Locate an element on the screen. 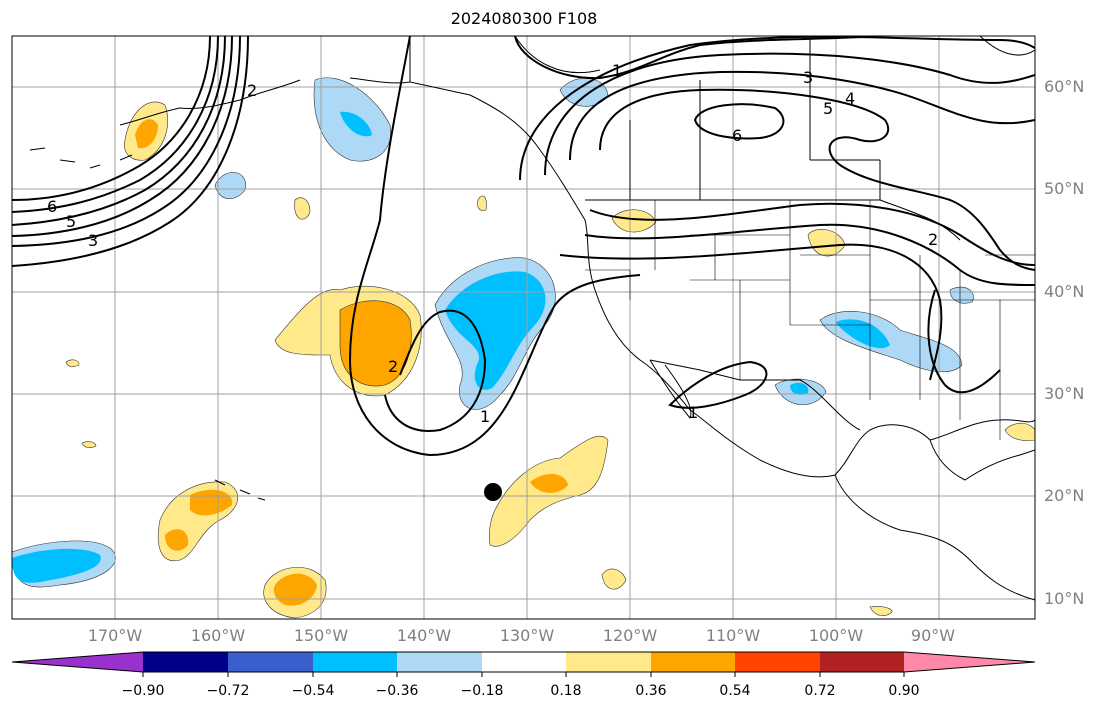  shade-region-dakota-yellow is located at coordinates (826, 242).